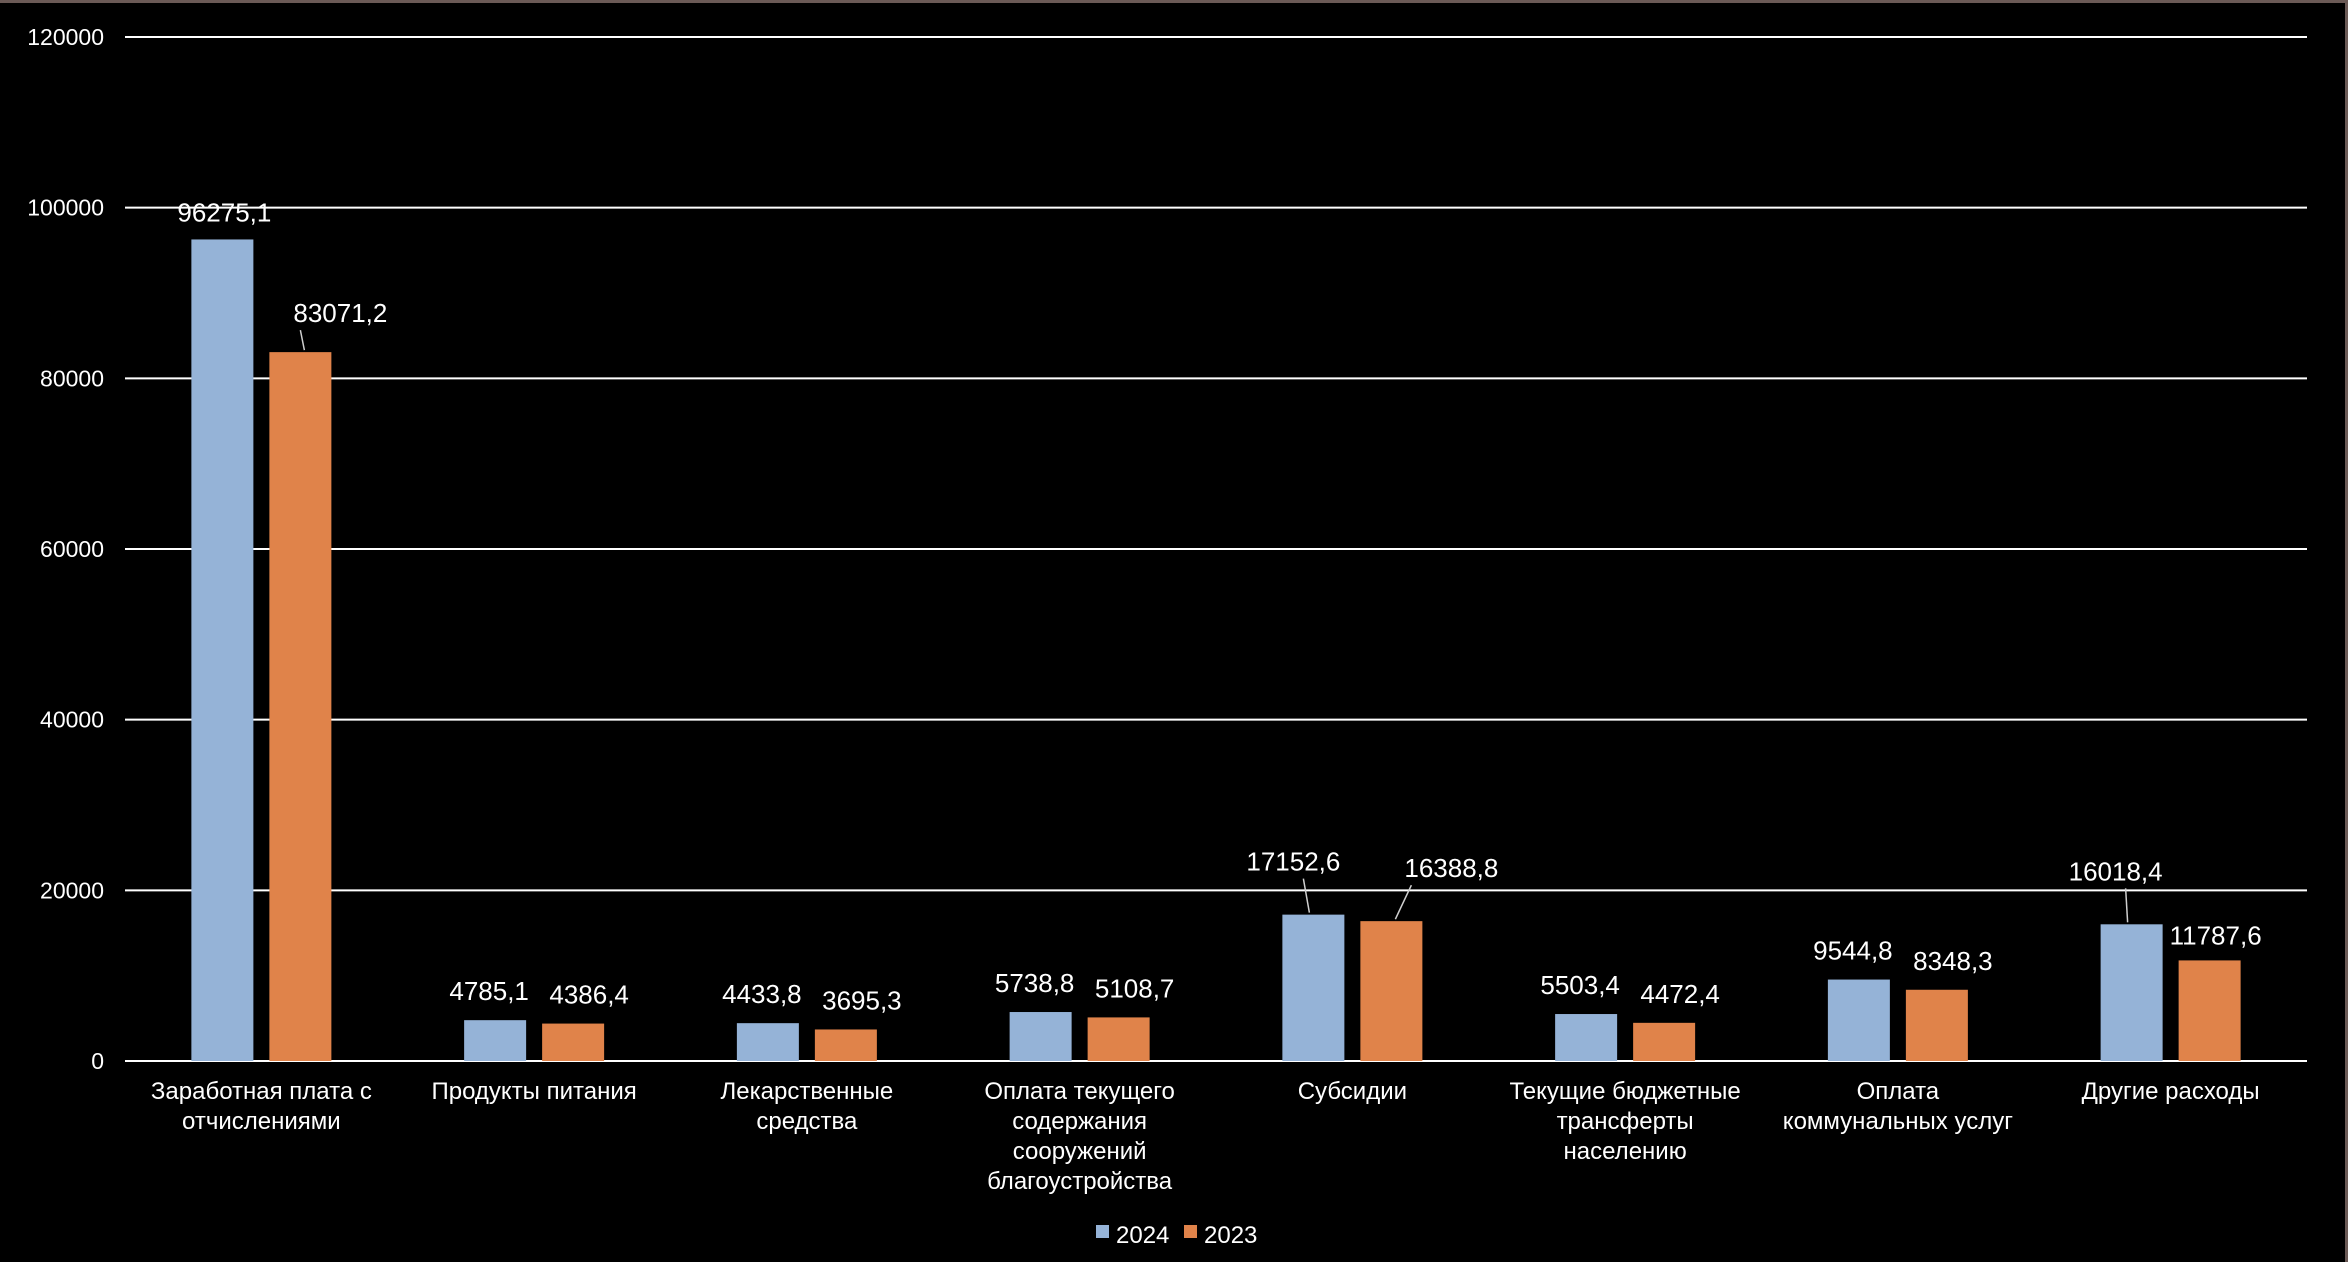 The width and height of the screenshot is (2348, 1262). Describe the element at coordinates (1352, 1091) in the screenshot. I see `category-label: Субсидии` at that location.